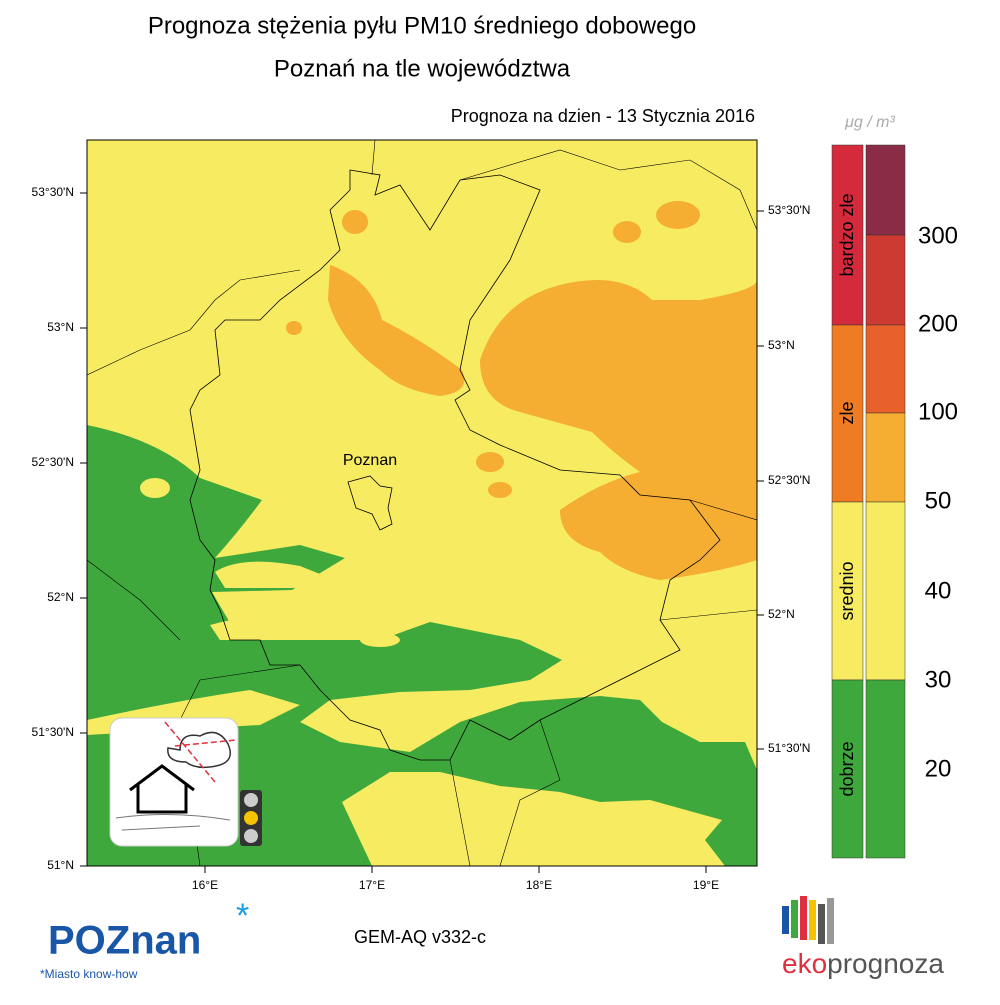 The height and width of the screenshot is (1005, 1000). Describe the element at coordinates (847, 590) in the screenshot. I see `legend-category: srednio` at that location.